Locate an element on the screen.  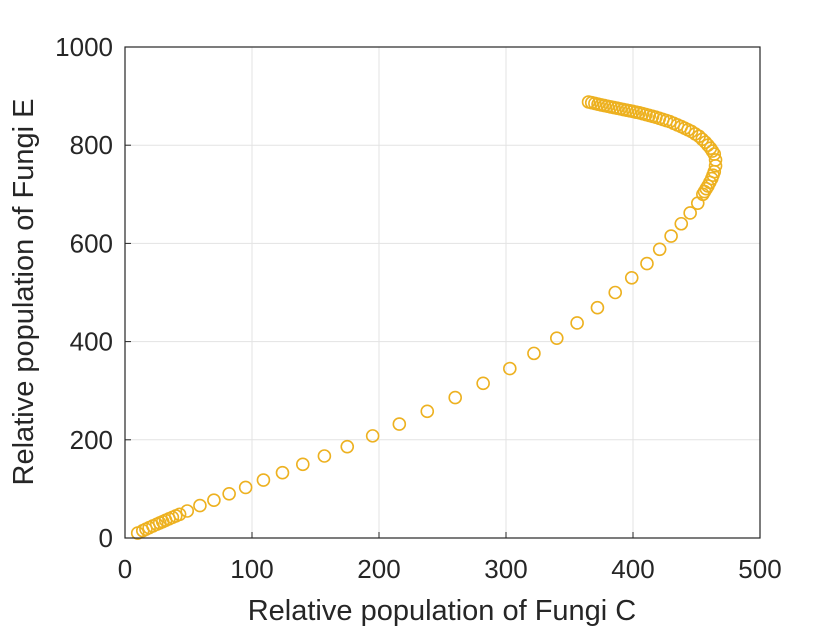
x-tick-labels: 0 100 200 300 400 500 is located at coordinates (450, 569).